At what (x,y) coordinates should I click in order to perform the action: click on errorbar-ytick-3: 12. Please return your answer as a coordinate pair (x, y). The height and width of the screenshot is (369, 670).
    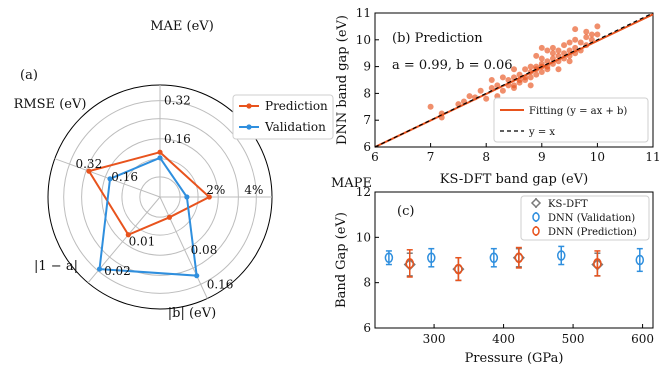
    Looking at the image, I should click on (363, 192).